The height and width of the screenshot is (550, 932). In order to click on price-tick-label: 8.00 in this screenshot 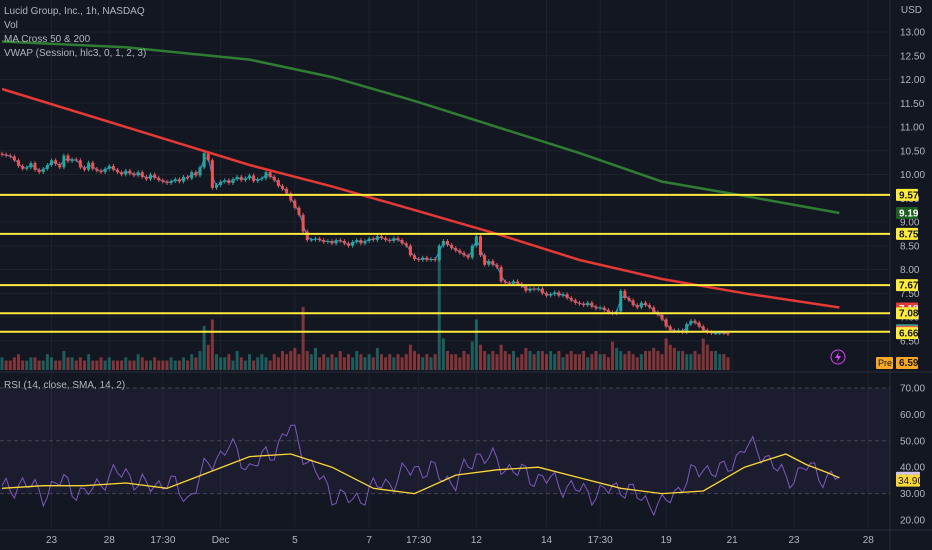, I will do `click(910, 270)`.